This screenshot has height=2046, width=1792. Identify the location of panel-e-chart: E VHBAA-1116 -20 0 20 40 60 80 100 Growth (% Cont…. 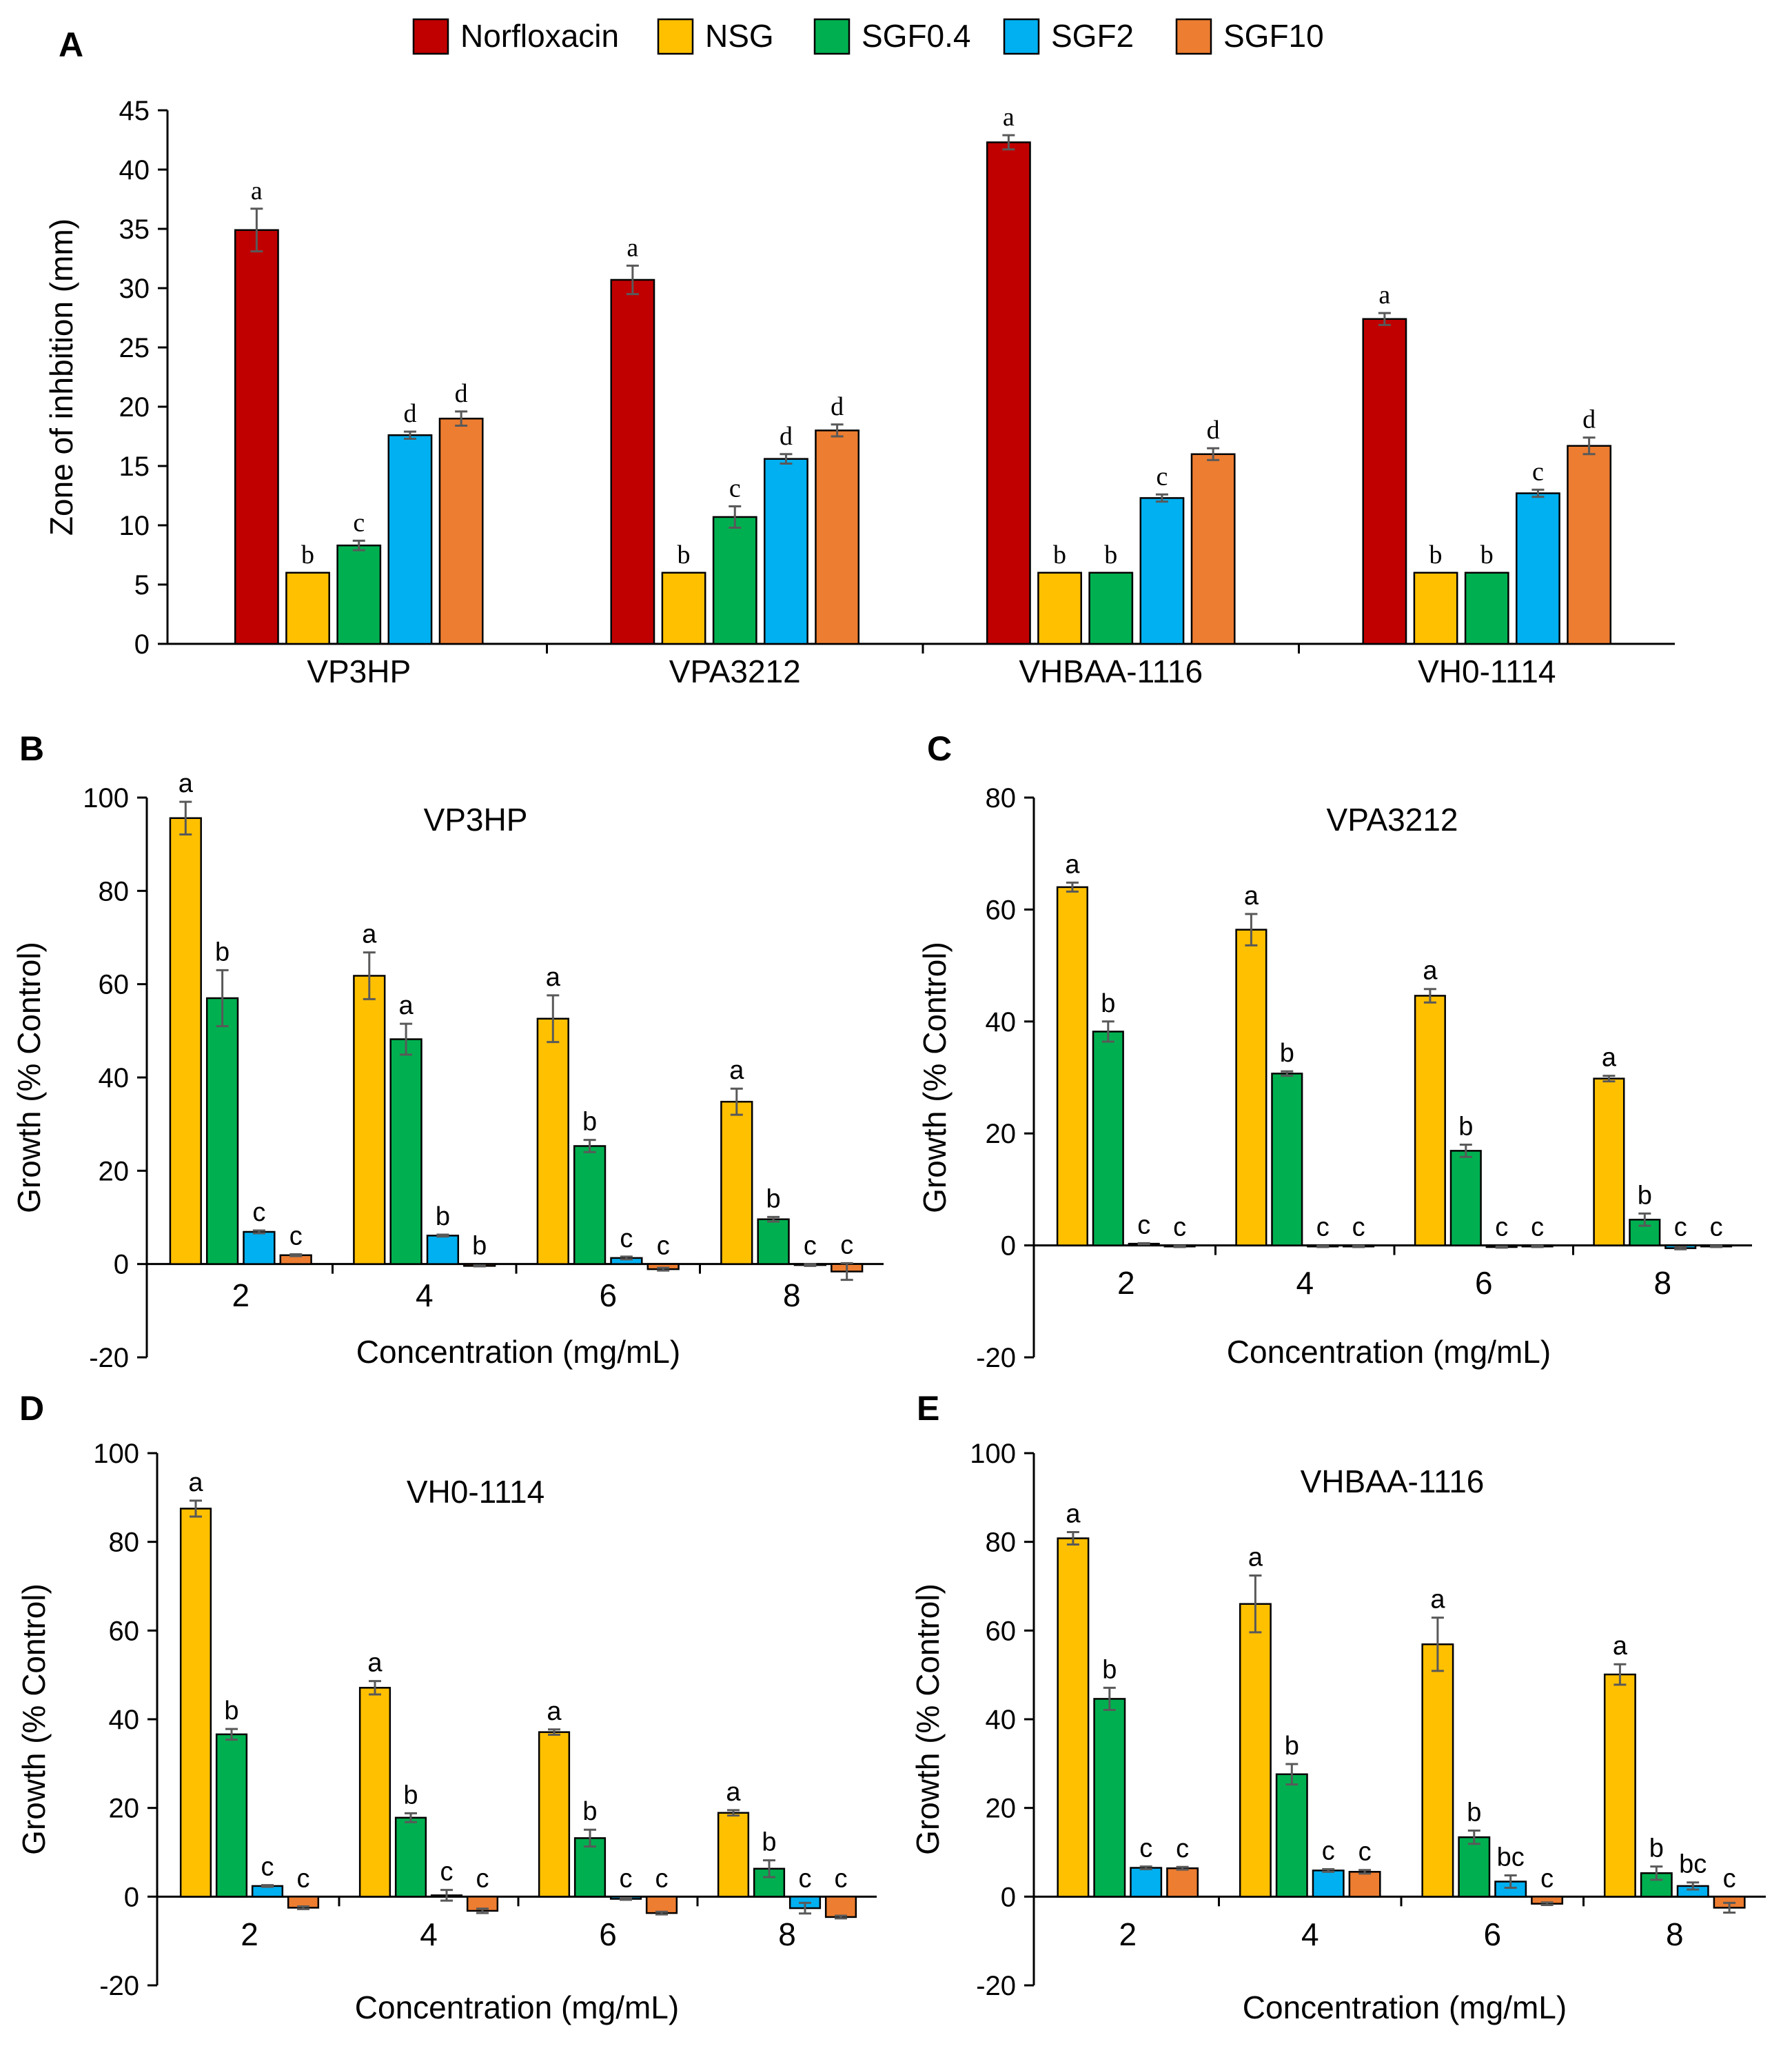
(1338, 1707).